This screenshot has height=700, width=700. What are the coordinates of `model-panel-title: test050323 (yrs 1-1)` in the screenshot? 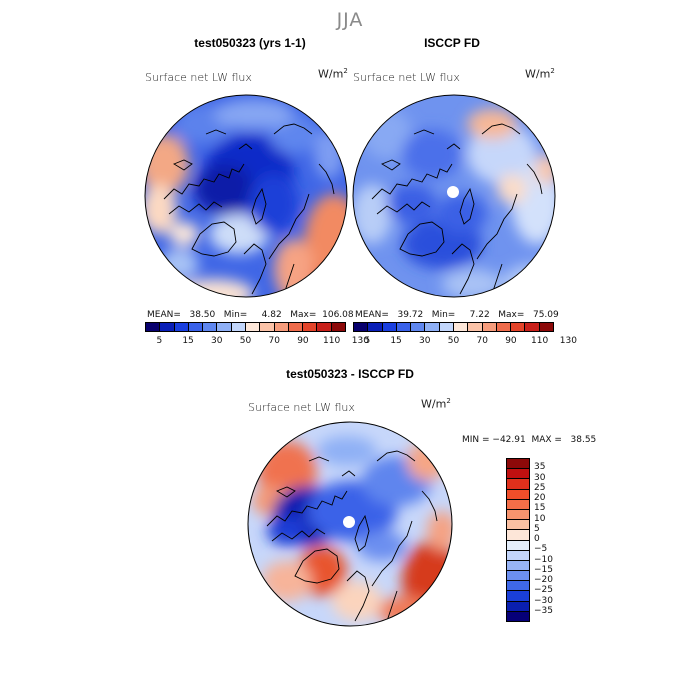 It's located at (250, 43).